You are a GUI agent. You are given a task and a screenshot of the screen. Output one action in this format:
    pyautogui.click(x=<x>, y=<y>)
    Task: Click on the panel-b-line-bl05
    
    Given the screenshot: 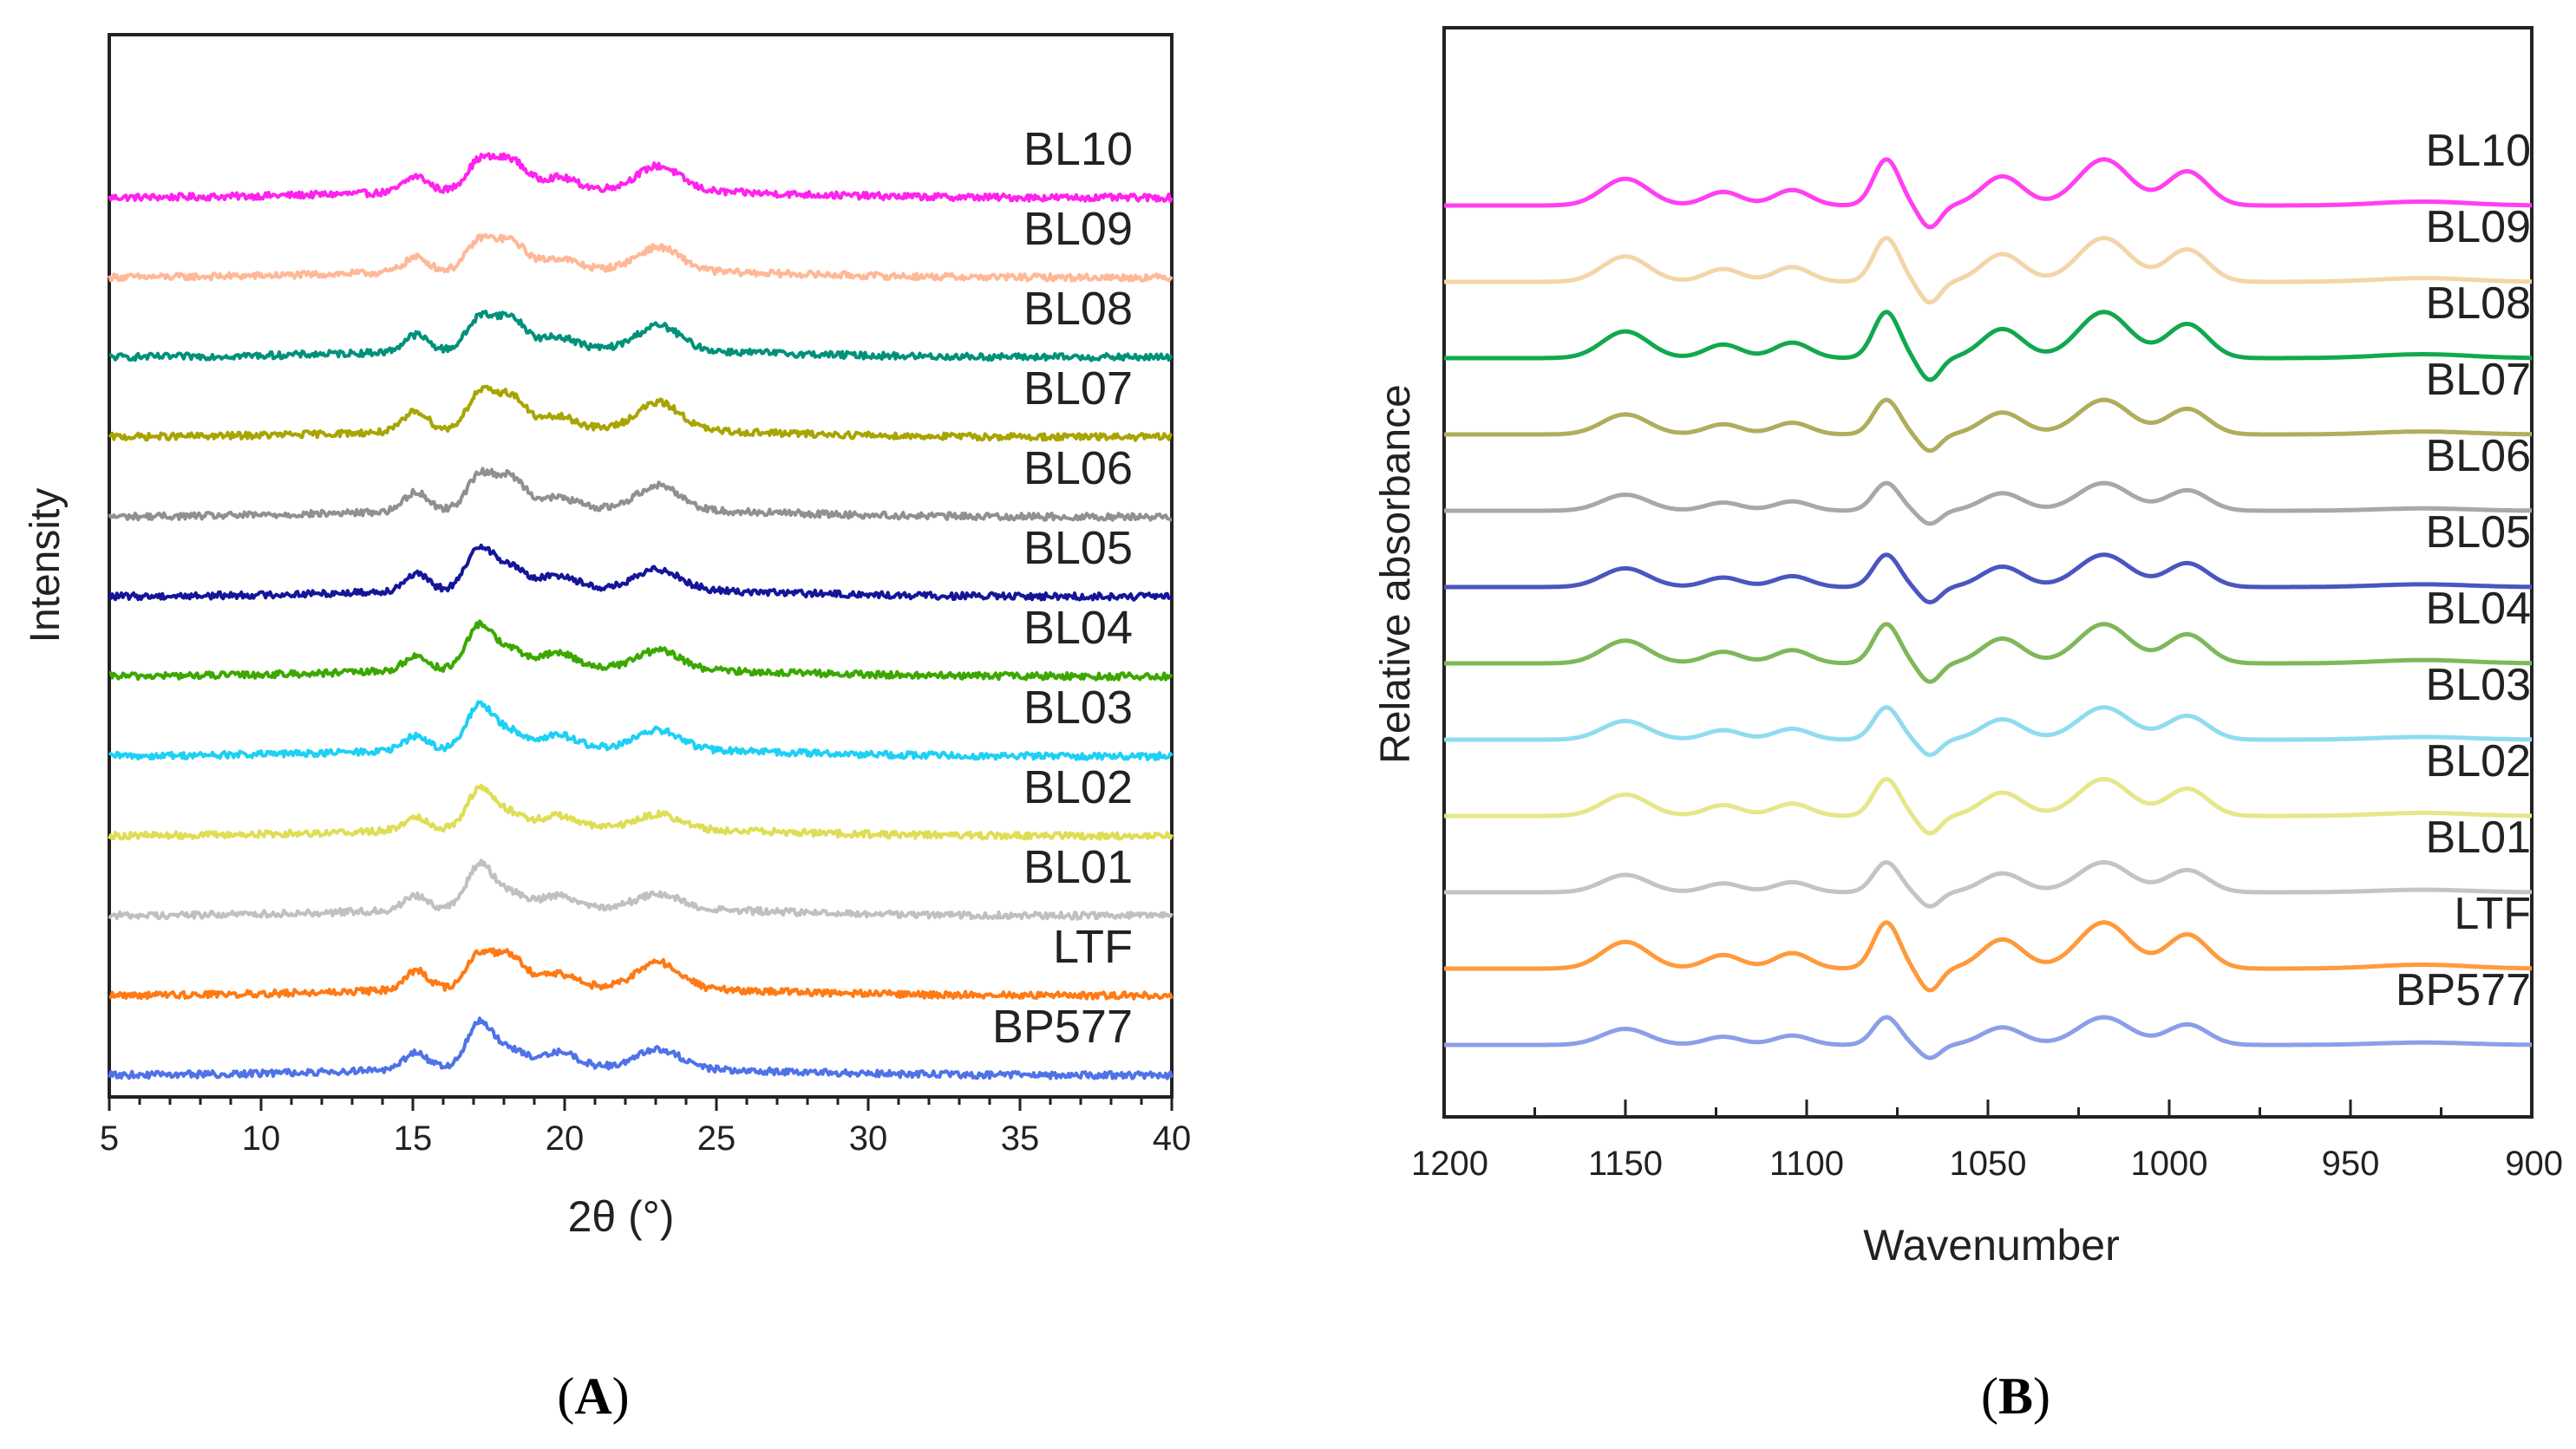 What is the action you would take?
    pyautogui.click(x=1988, y=578)
    